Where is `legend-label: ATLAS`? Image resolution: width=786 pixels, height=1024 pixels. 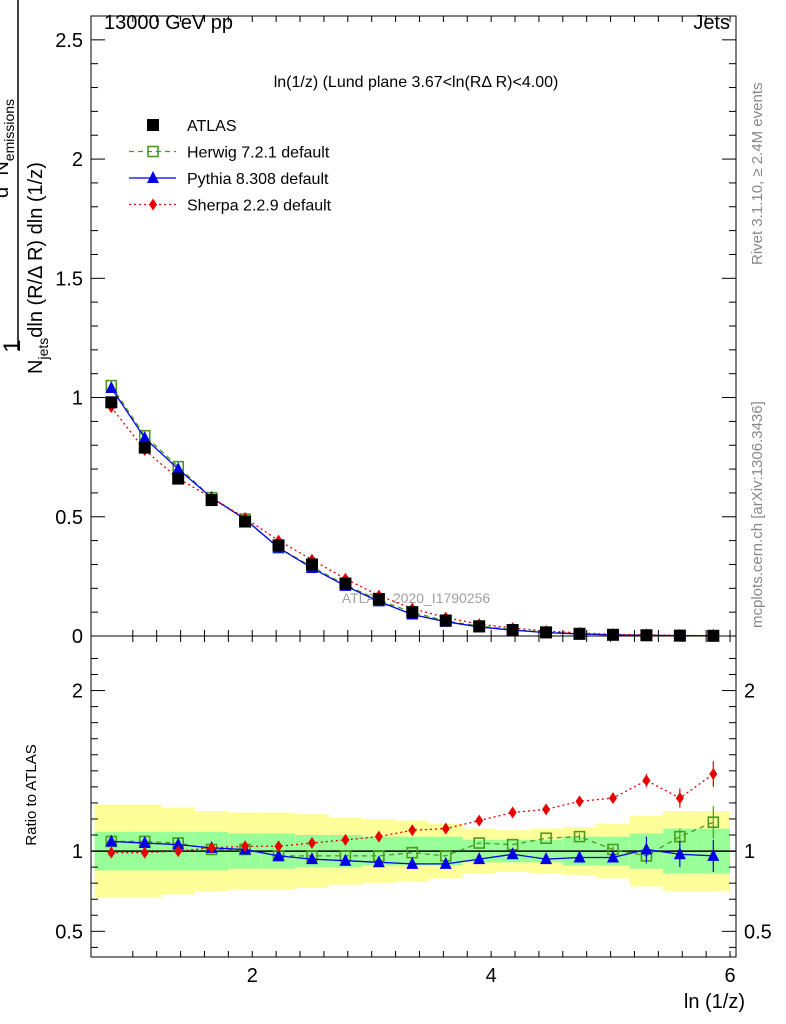
legend-label: ATLAS is located at coordinates (212, 126).